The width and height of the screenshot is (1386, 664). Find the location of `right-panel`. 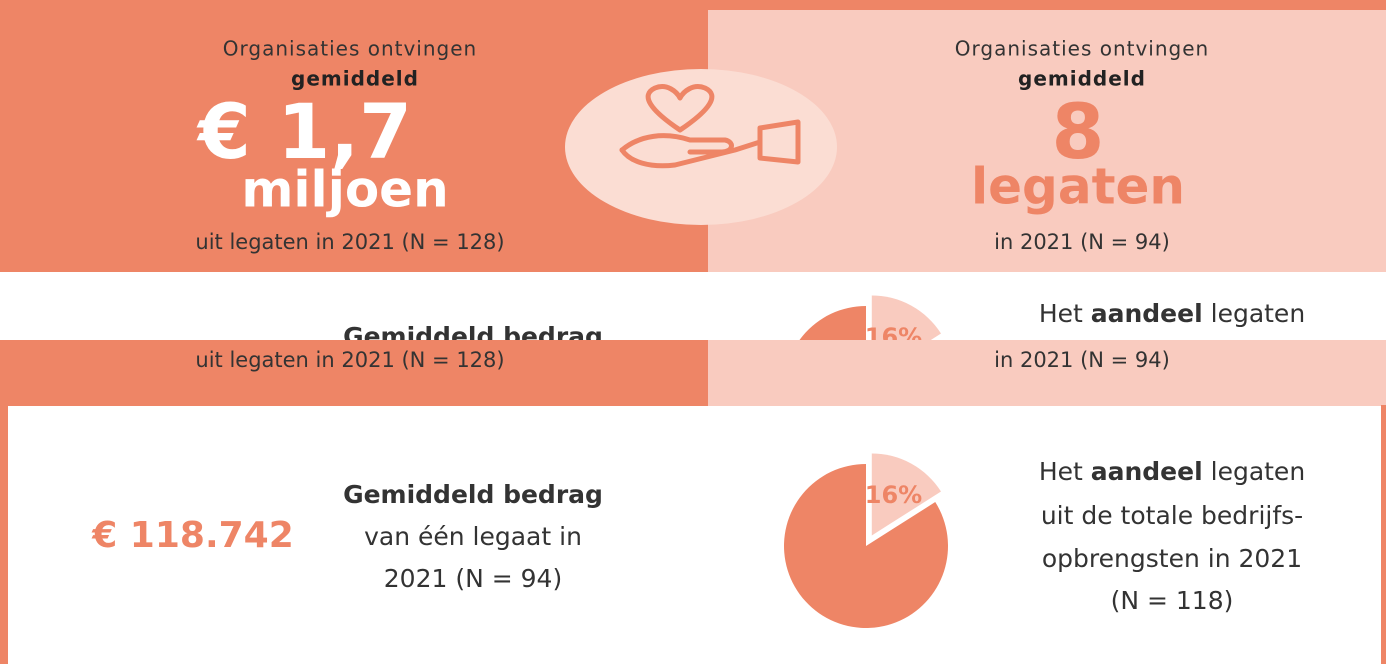

right-panel is located at coordinates (1047, 373).